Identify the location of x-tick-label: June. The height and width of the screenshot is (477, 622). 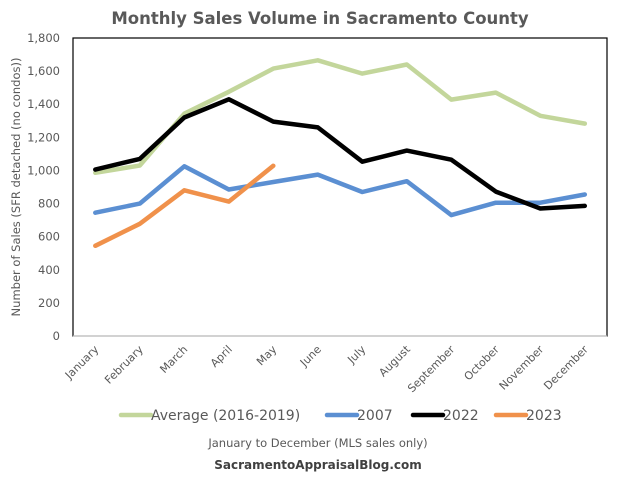
(310, 356).